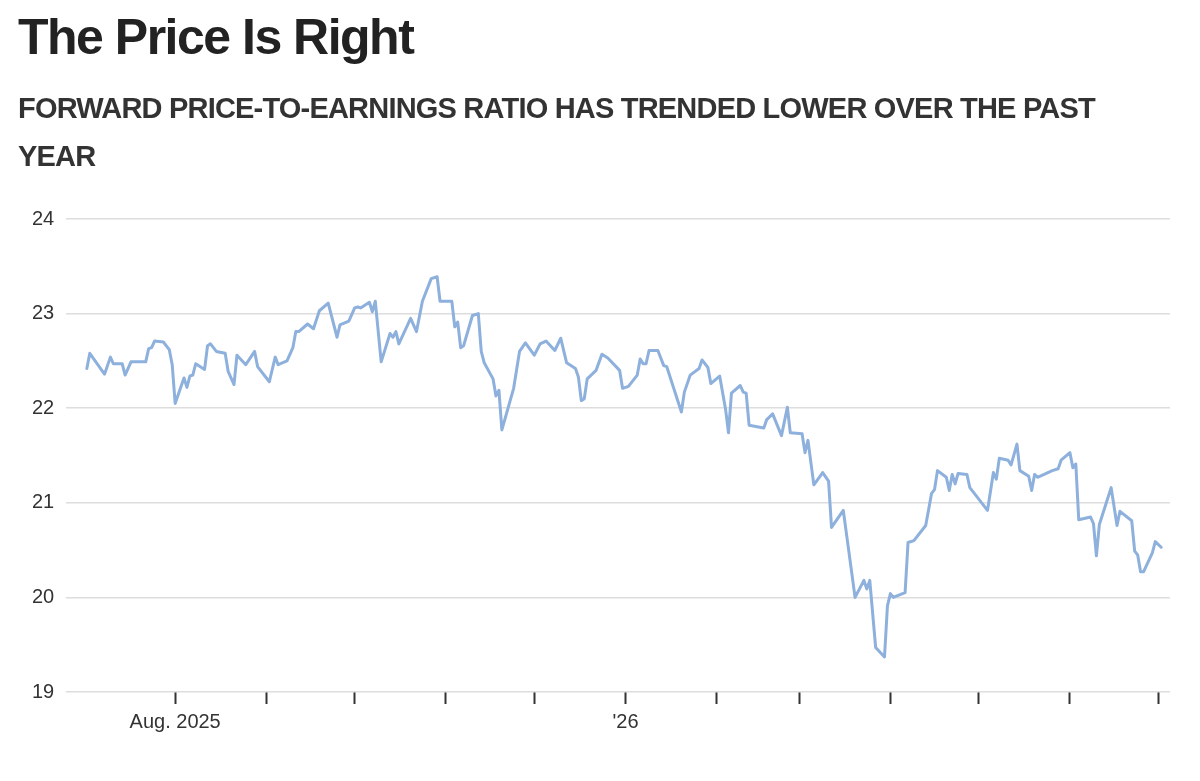 This screenshot has height=781, width=1200. I want to click on y-tick-label: 20, so click(43, 595).